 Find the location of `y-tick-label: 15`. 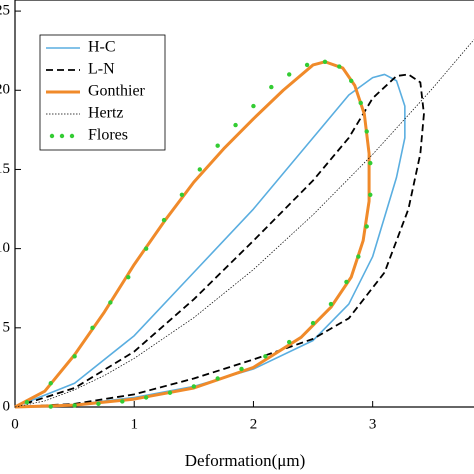

y-tick-label: 15 is located at coordinates (5, 169).